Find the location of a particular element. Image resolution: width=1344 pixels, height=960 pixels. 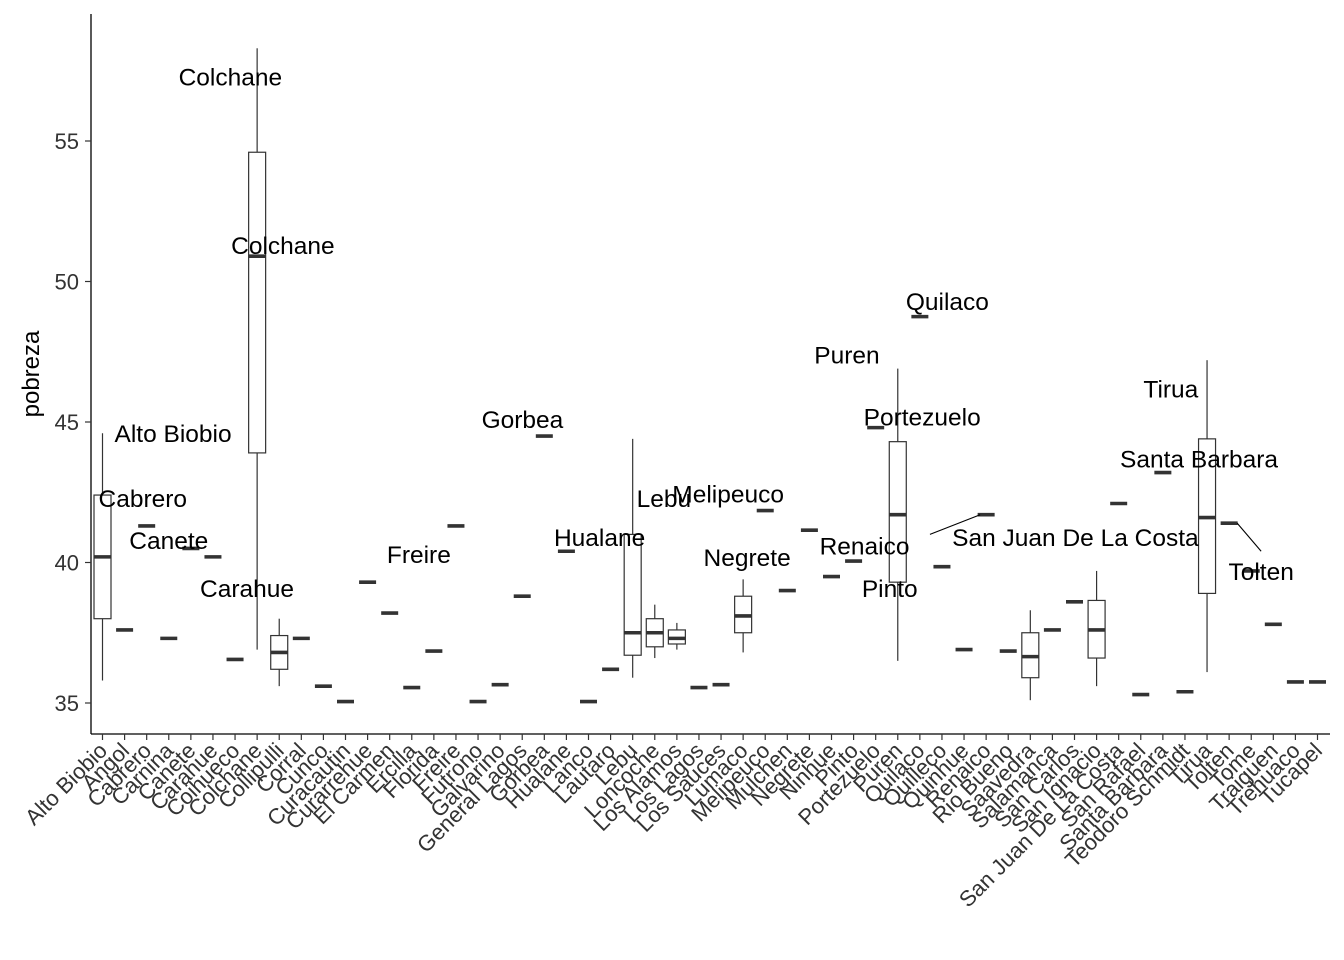

annotation-label: Gorbea is located at coordinates (523, 420).